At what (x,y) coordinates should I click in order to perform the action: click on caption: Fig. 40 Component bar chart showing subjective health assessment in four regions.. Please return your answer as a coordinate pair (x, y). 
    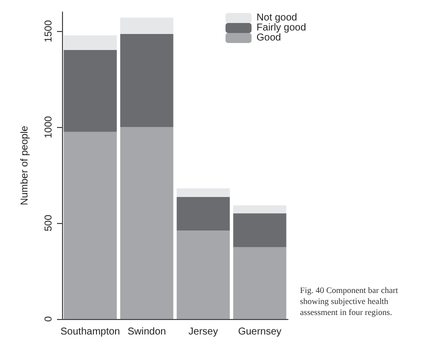
    Looking at the image, I should click on (349, 301).